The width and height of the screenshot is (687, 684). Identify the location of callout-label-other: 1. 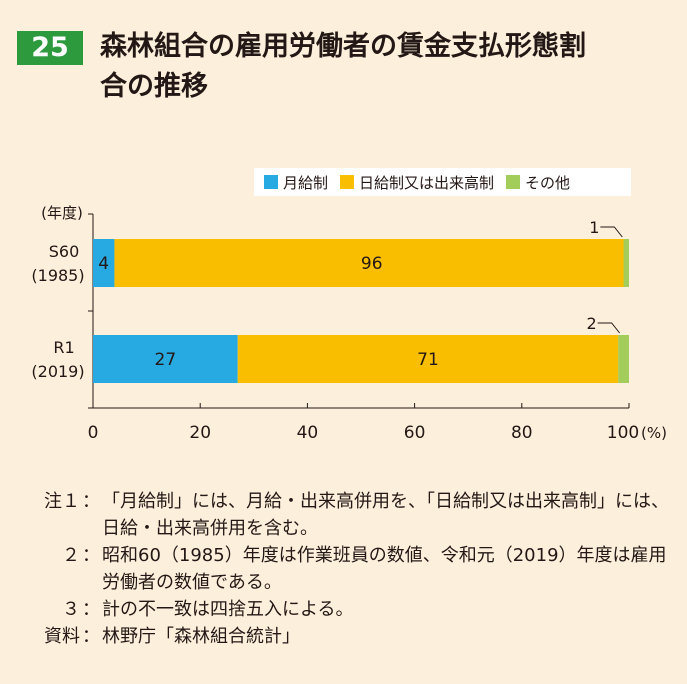
(594, 227).